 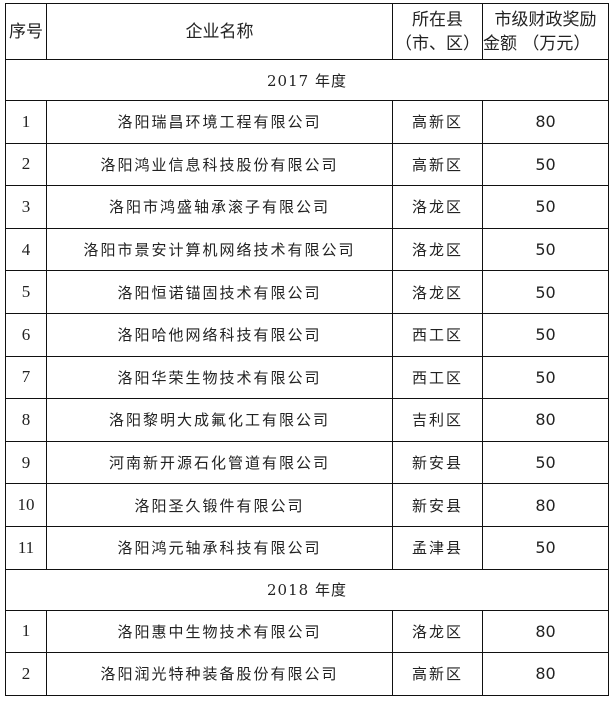 I want to click on row-company: 洛阳润光特种装备股份有限公司, so click(x=219, y=674).